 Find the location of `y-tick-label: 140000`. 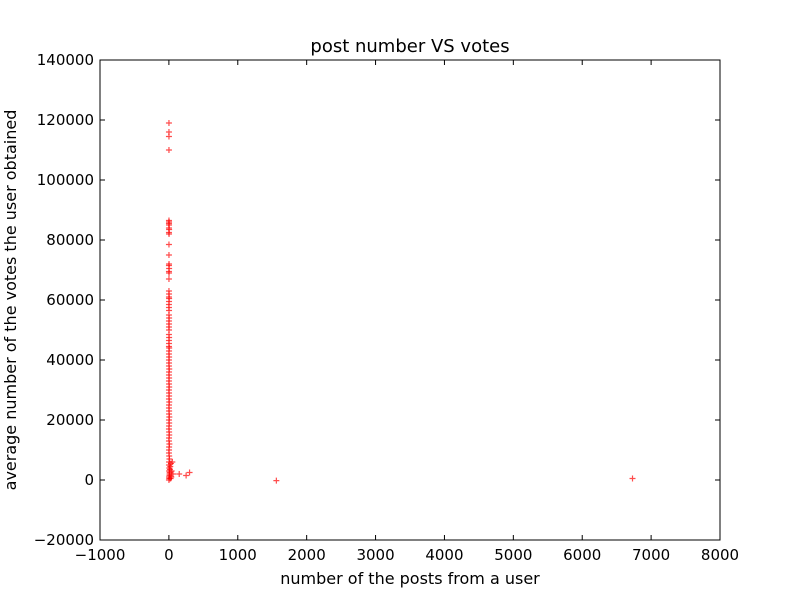

y-tick-label: 140000 is located at coordinates (65, 60).